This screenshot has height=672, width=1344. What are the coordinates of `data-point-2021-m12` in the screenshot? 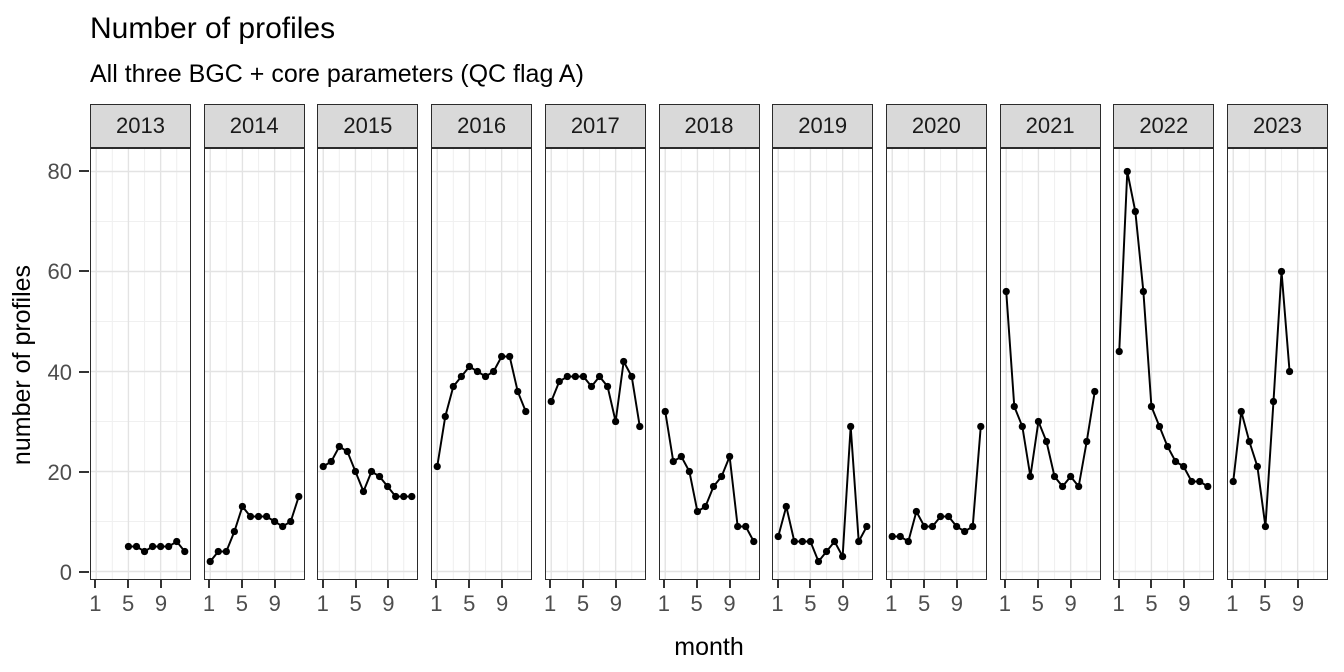 It's located at (1094, 391).